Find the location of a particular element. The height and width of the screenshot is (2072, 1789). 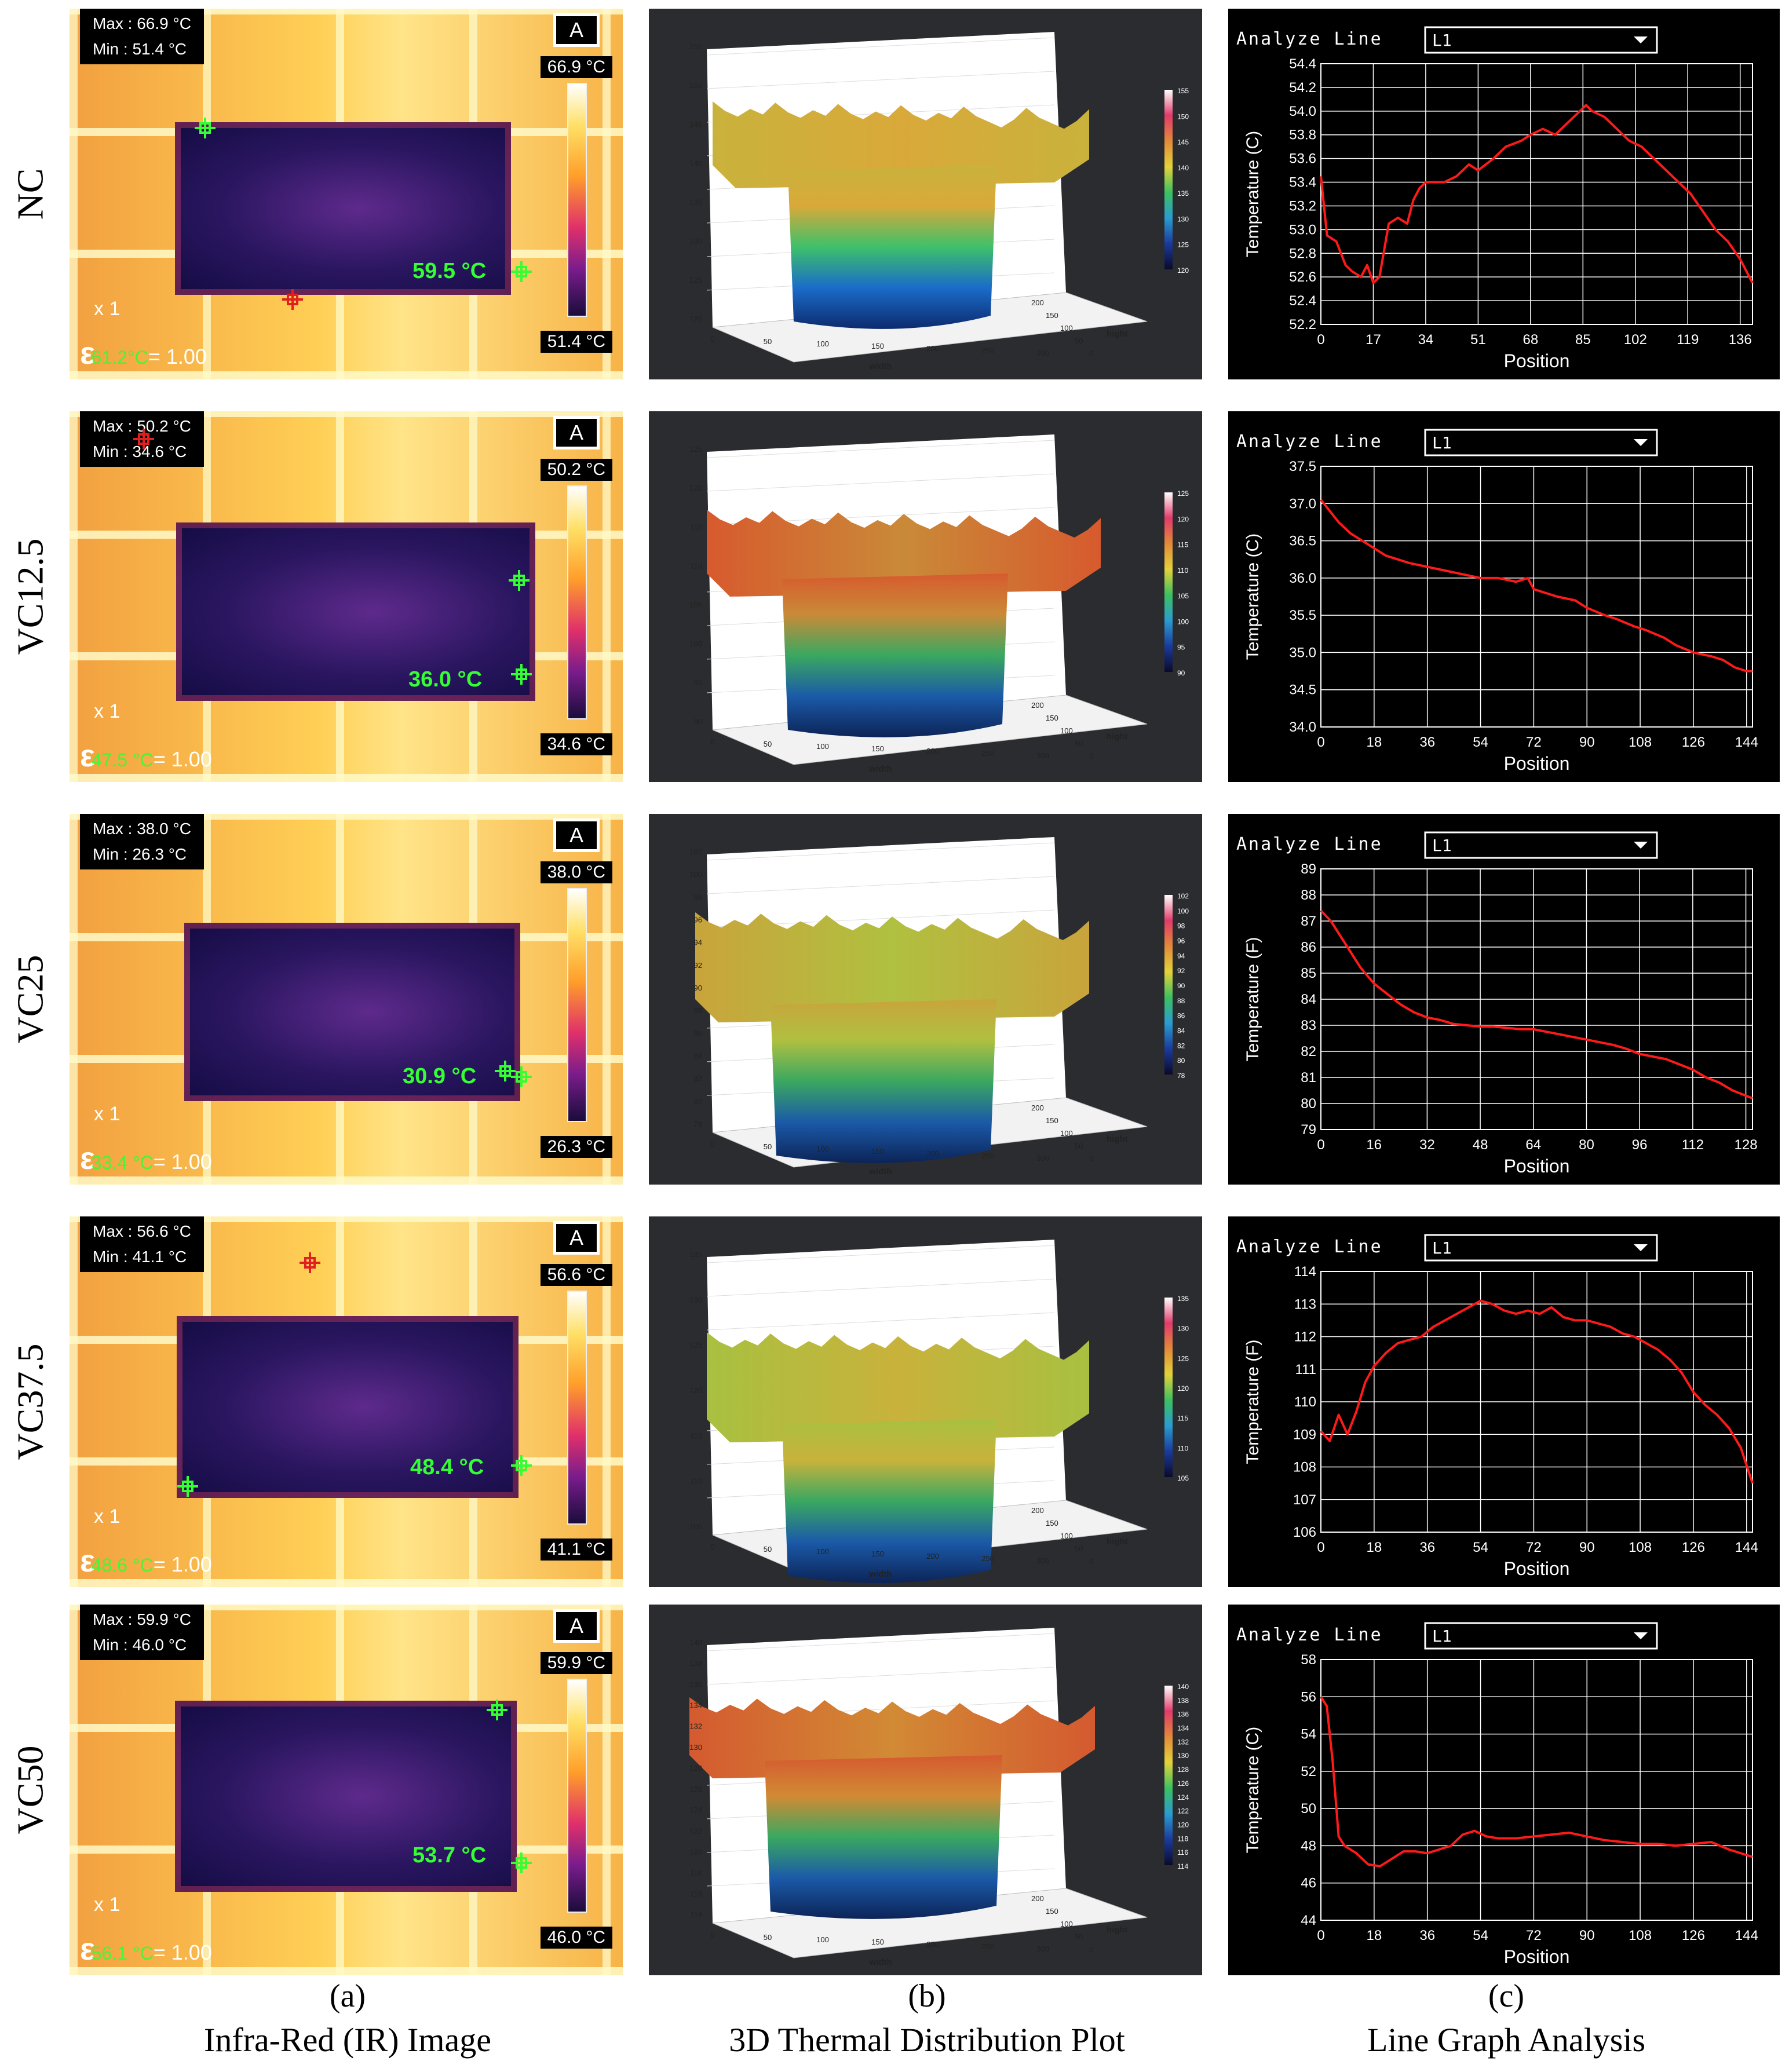

emissivity-value: = 1.00 is located at coordinates (182, 1564).